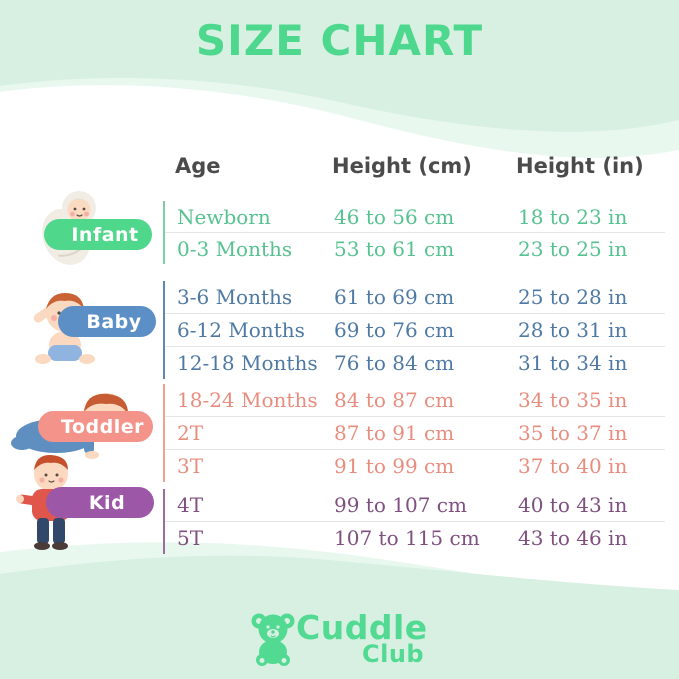 The image size is (679, 679). Describe the element at coordinates (190, 505) in the screenshot. I see `age-cell: 4T` at that location.